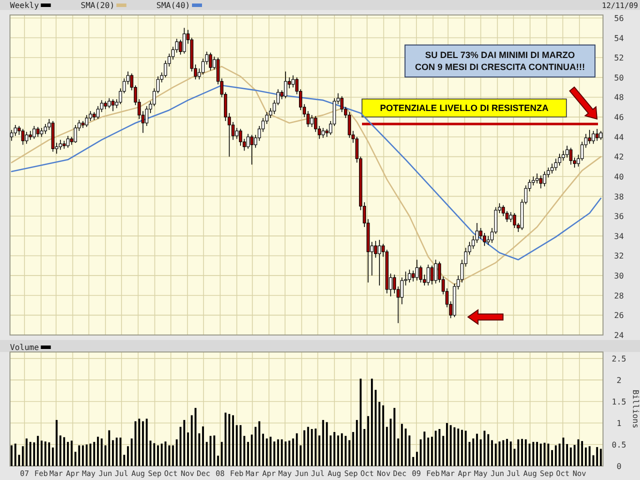 The height and width of the screenshot is (480, 640). Describe the element at coordinates (635, 409) in the screenshot. I see `y-axis-title: Billions` at that location.